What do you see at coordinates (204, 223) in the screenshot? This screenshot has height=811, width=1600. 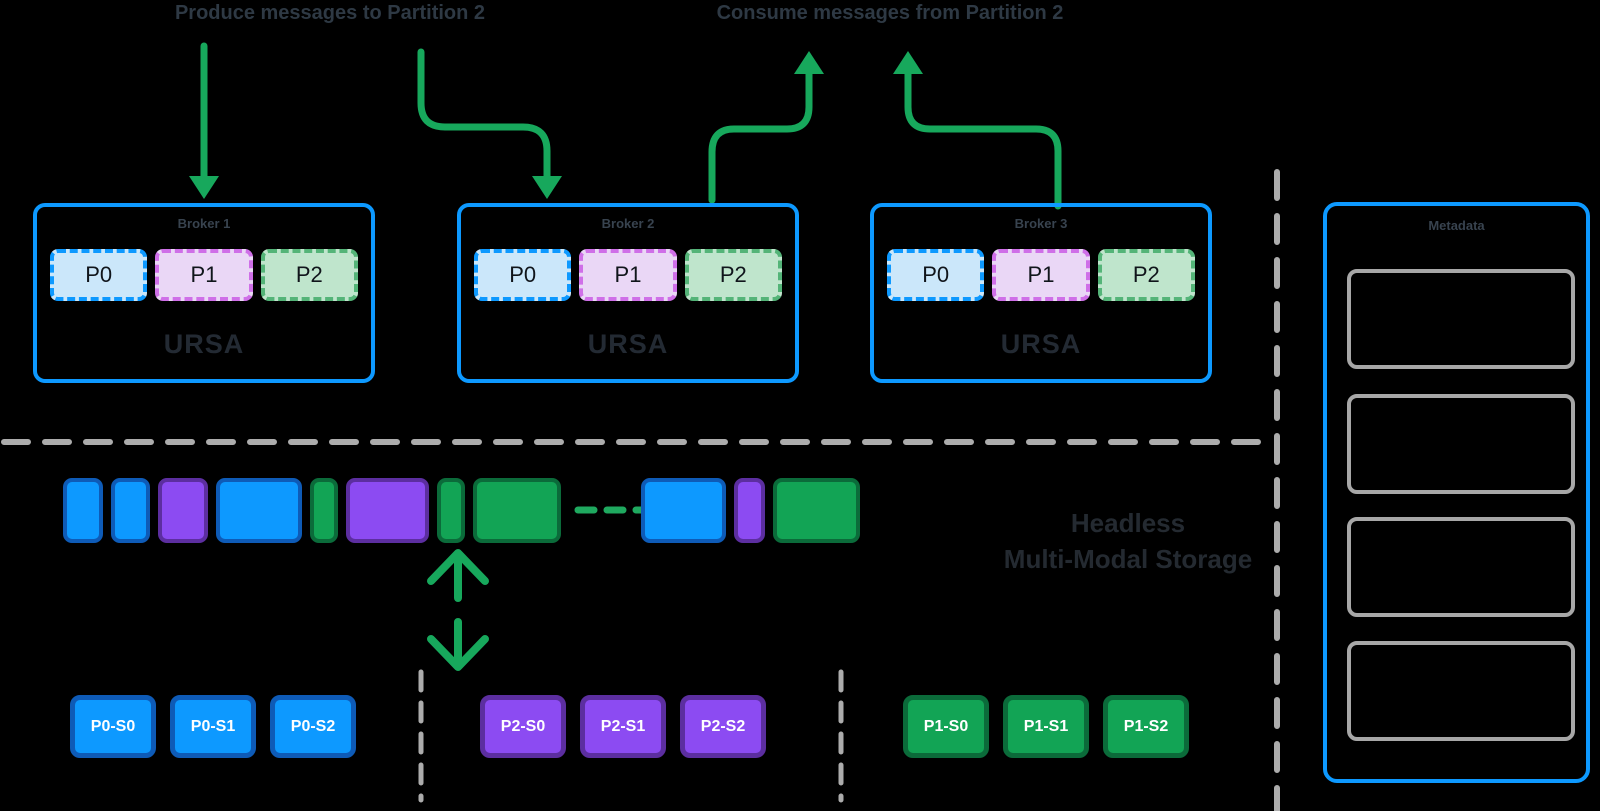 I see `broker-1-title: Broker 1` at bounding box center [204, 223].